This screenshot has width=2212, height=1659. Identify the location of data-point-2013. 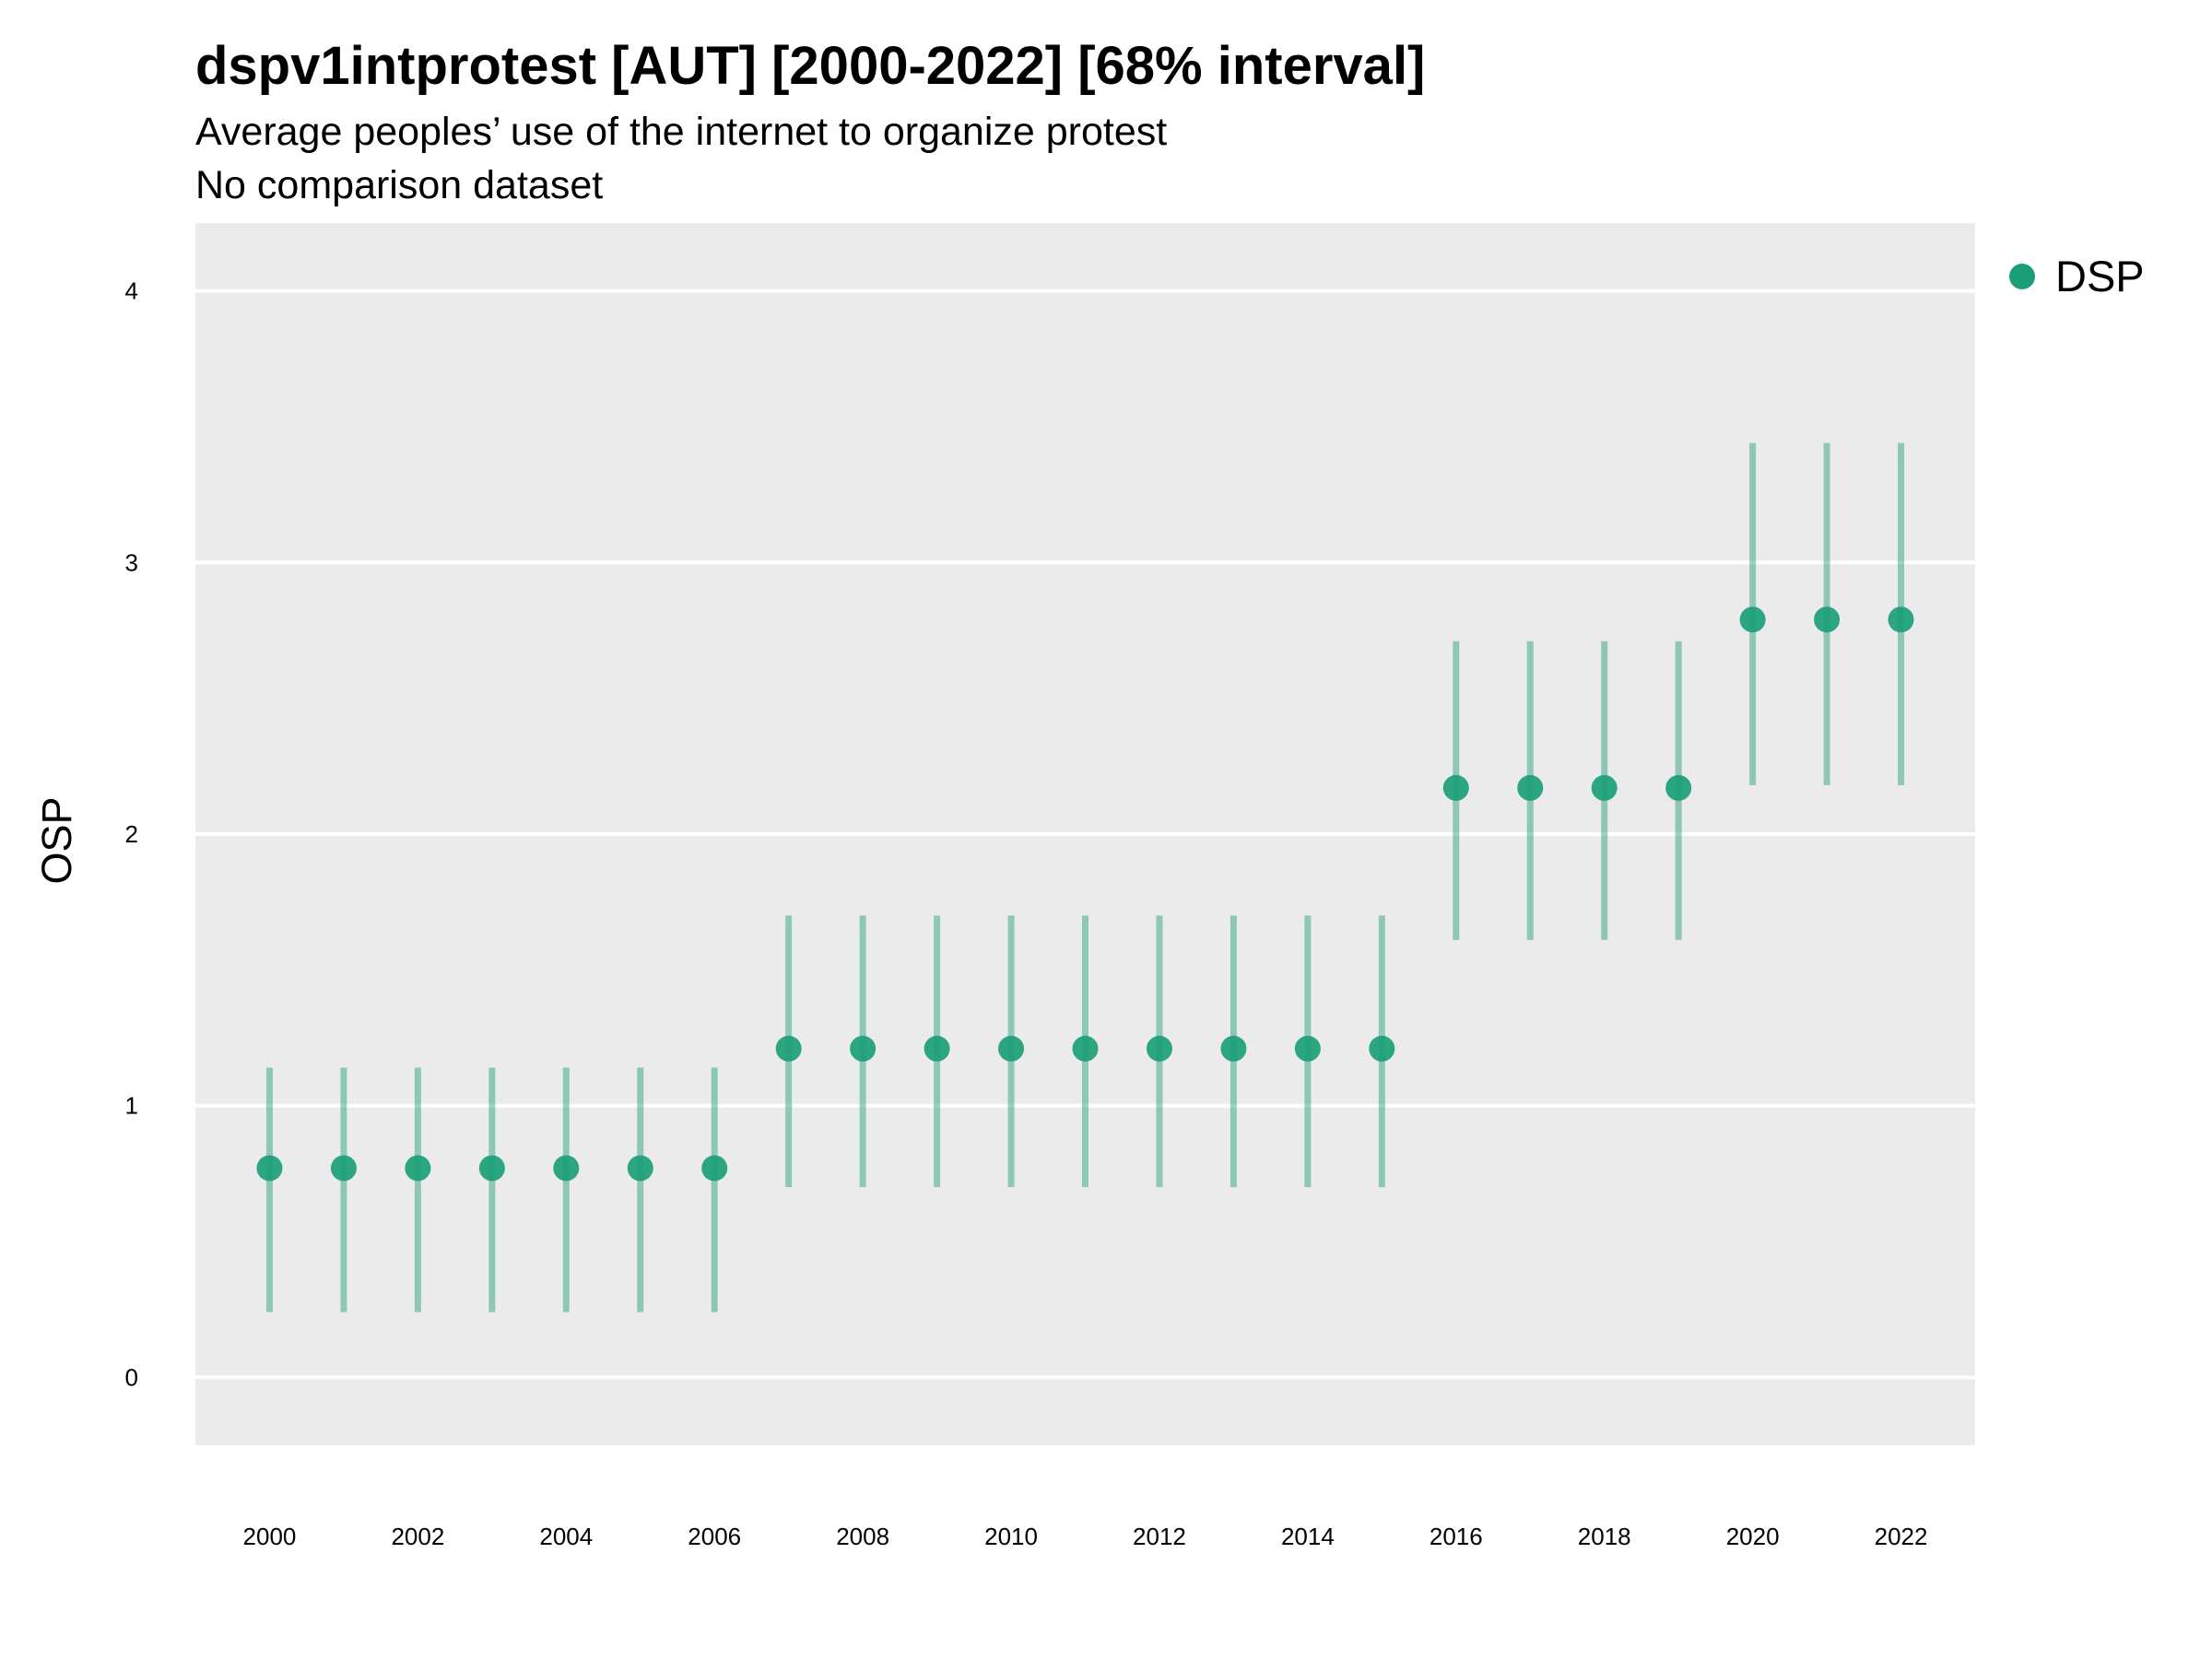
(1233, 1048).